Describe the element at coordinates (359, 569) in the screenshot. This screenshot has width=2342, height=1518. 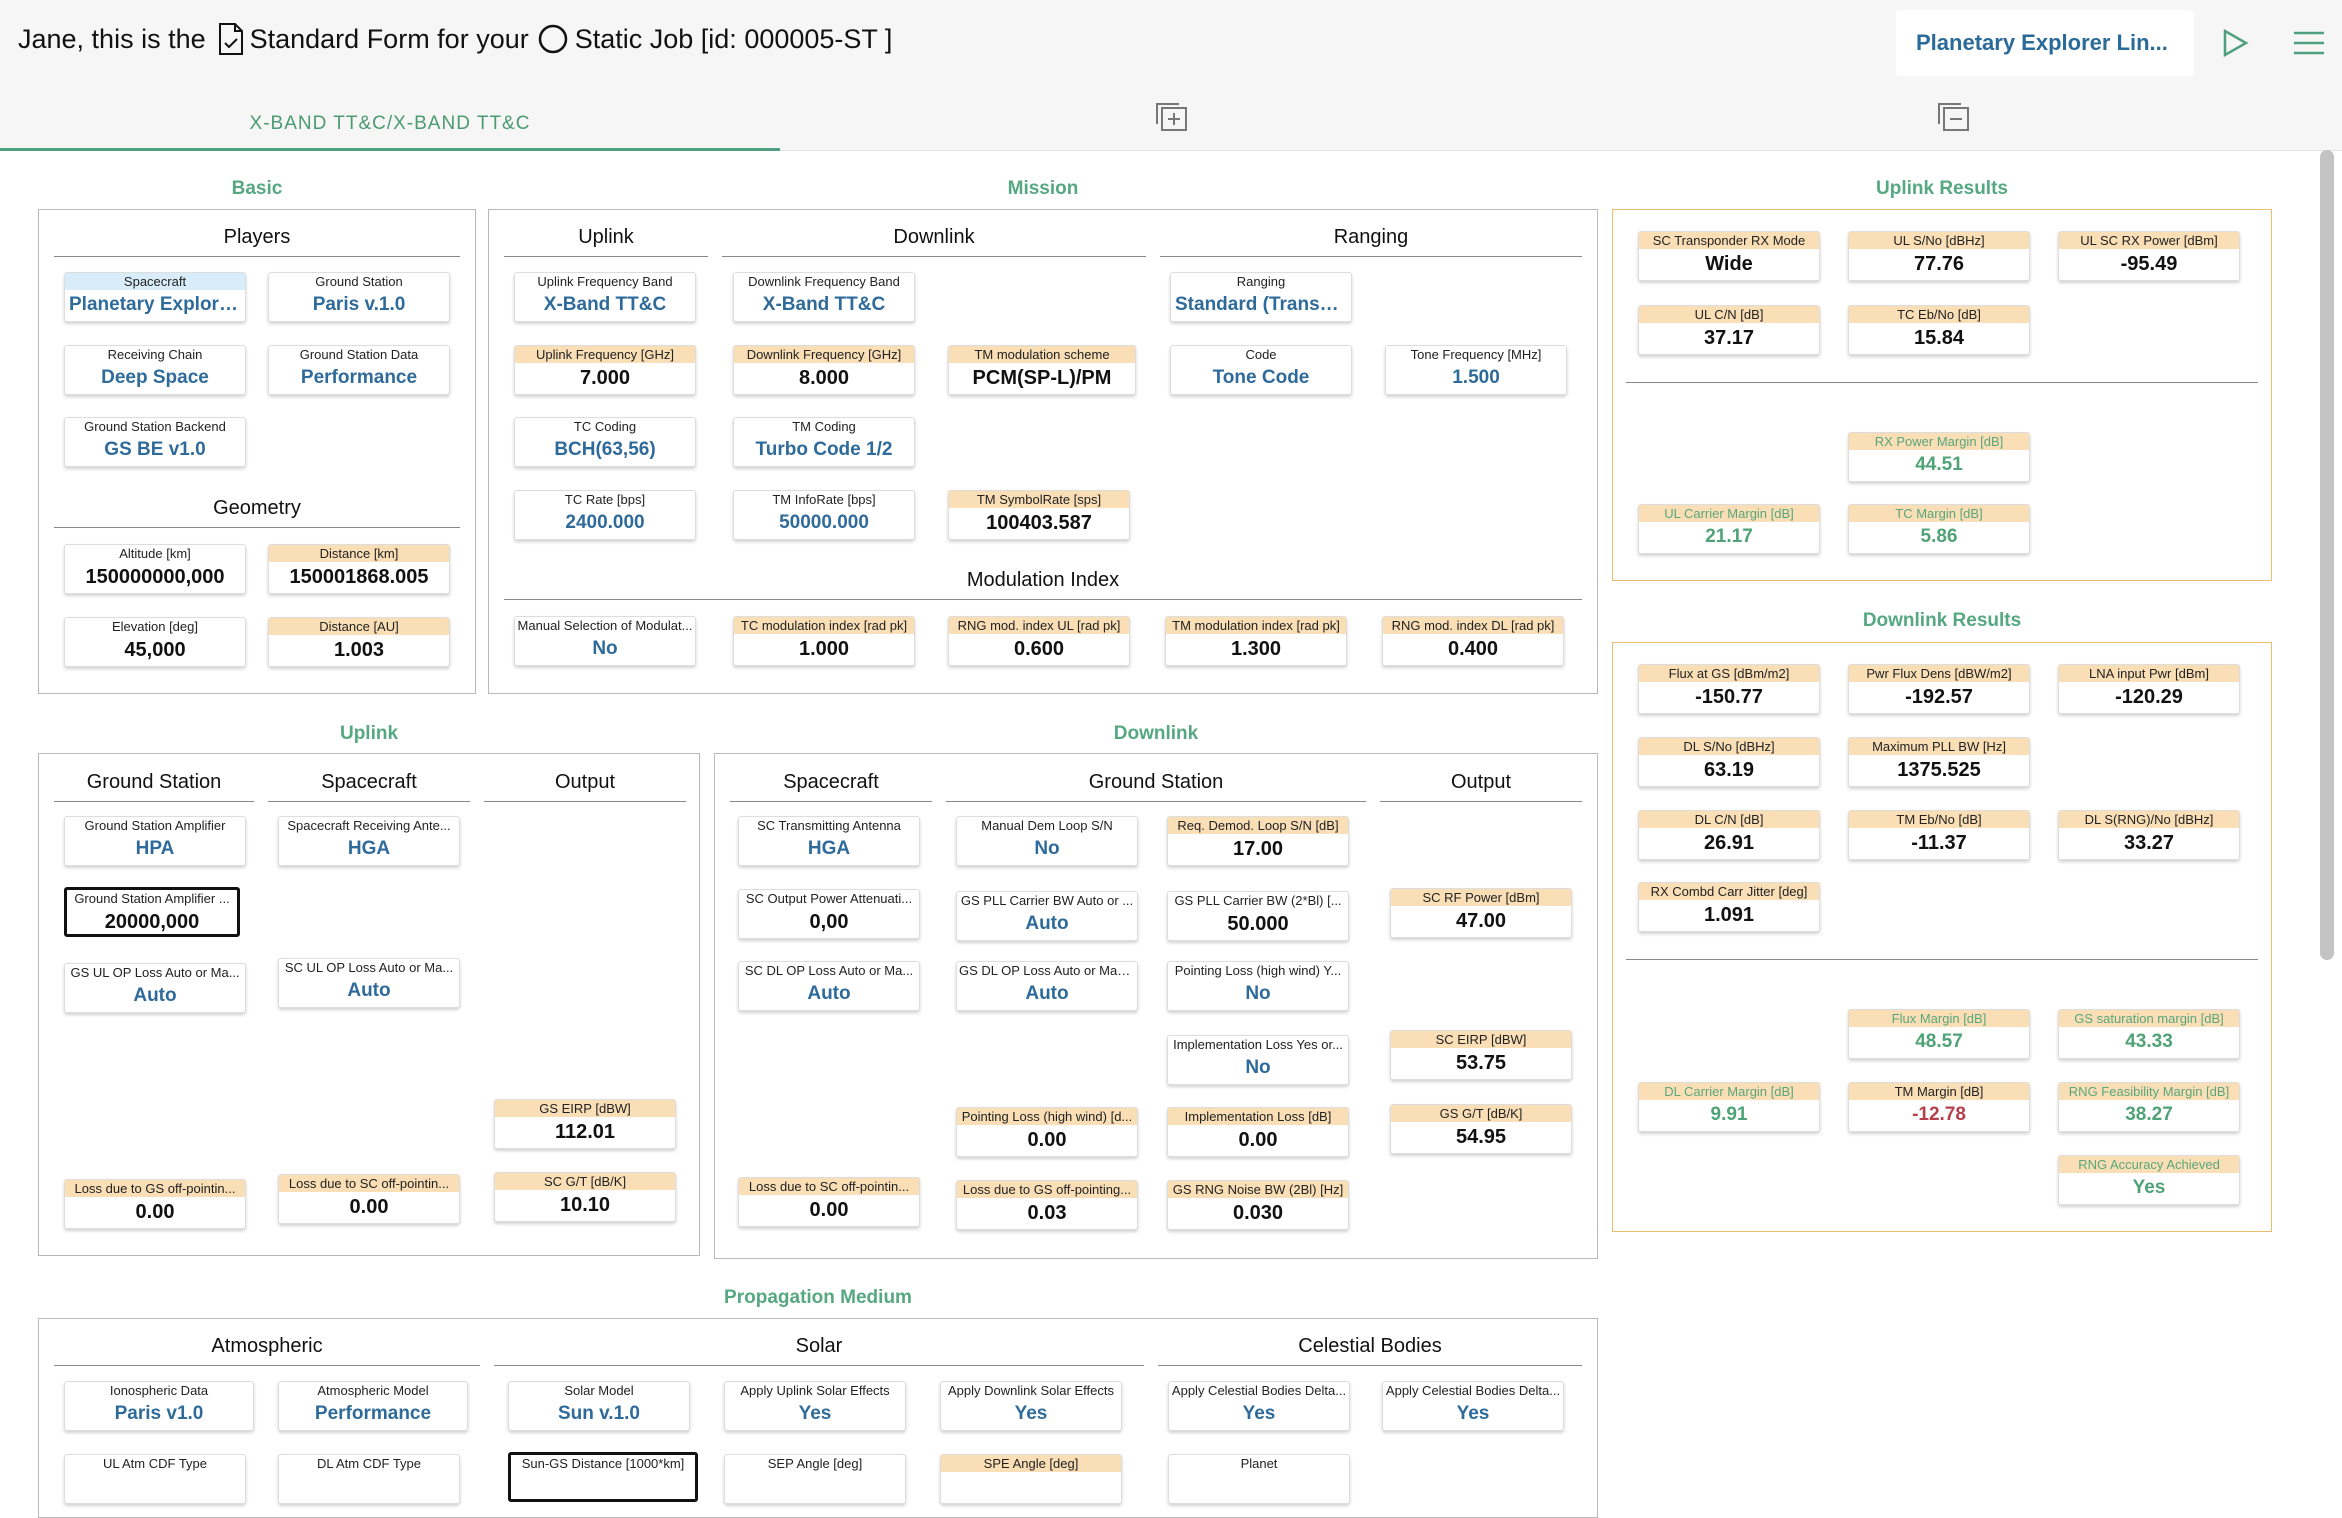
I see `field-distance-km: Distance [km] 150001868.005` at that location.